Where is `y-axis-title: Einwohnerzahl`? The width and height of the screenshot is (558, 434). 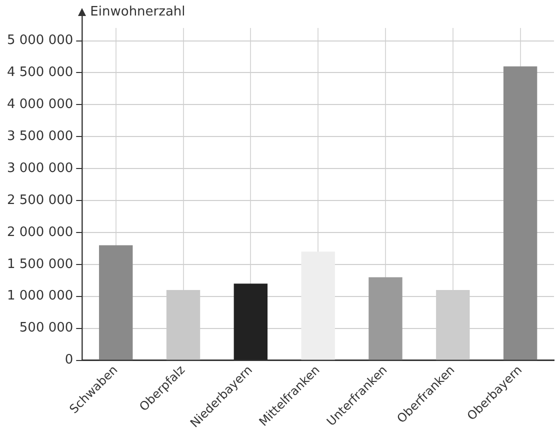 y-axis-title: Einwohnerzahl is located at coordinates (138, 12).